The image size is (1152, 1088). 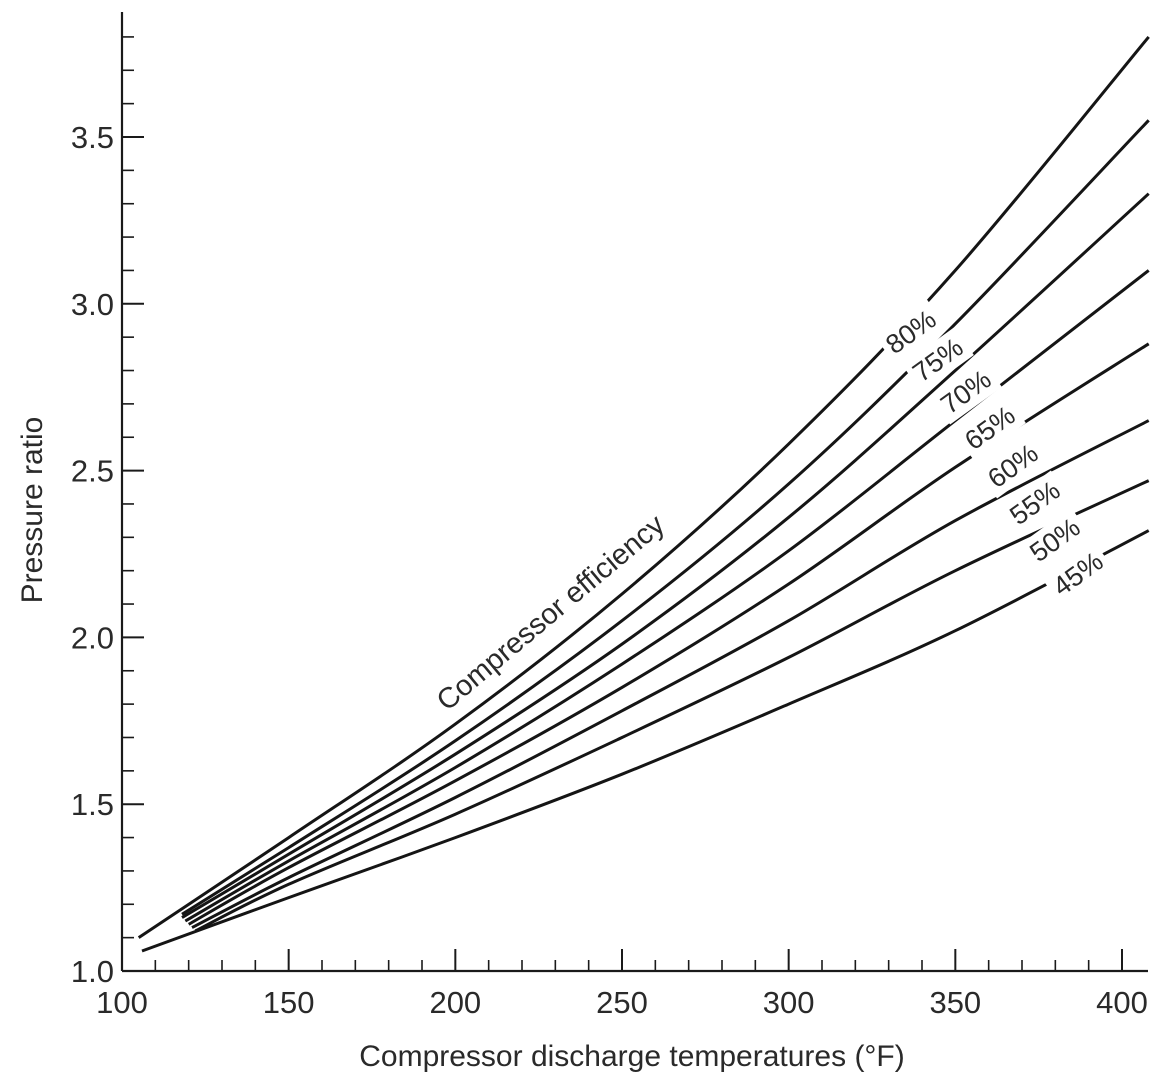 I want to click on x-tick-label: 150, so click(x=289, y=1002).